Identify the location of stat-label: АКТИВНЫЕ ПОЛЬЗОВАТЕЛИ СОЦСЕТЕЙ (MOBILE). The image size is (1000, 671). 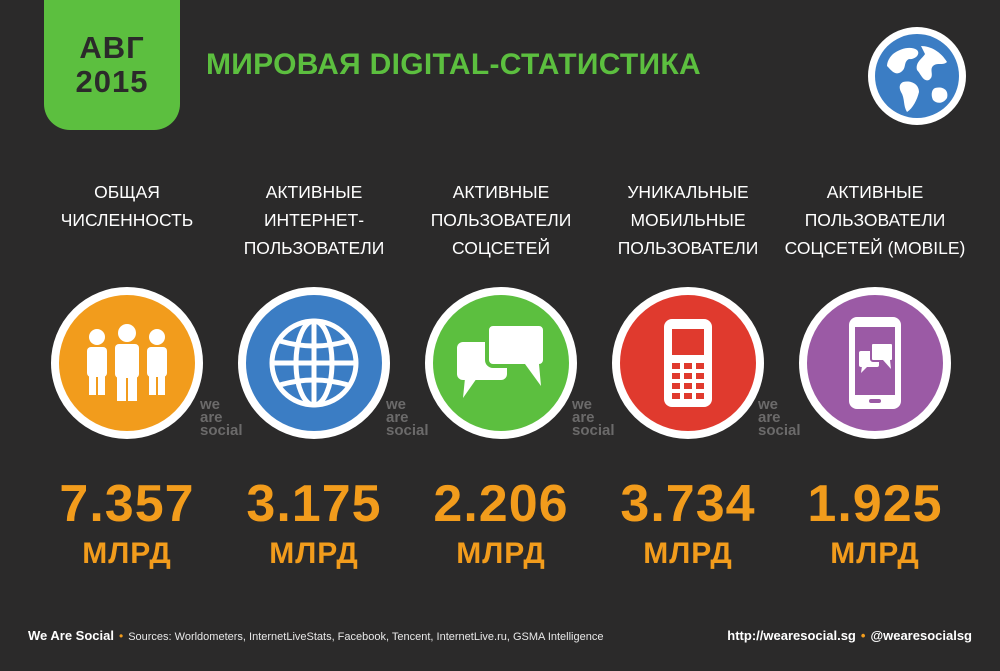
(875, 220).